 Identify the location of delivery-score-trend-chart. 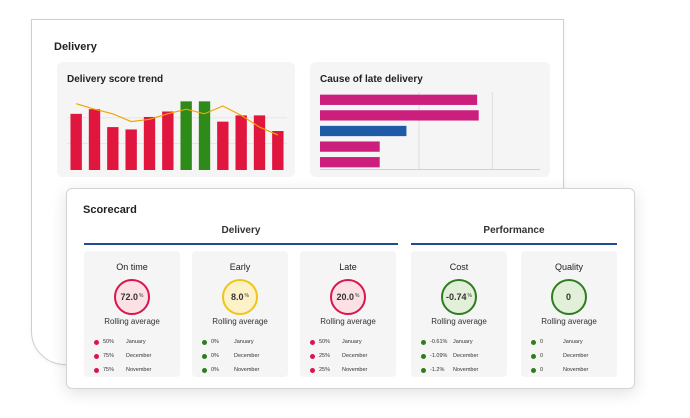
(177, 136).